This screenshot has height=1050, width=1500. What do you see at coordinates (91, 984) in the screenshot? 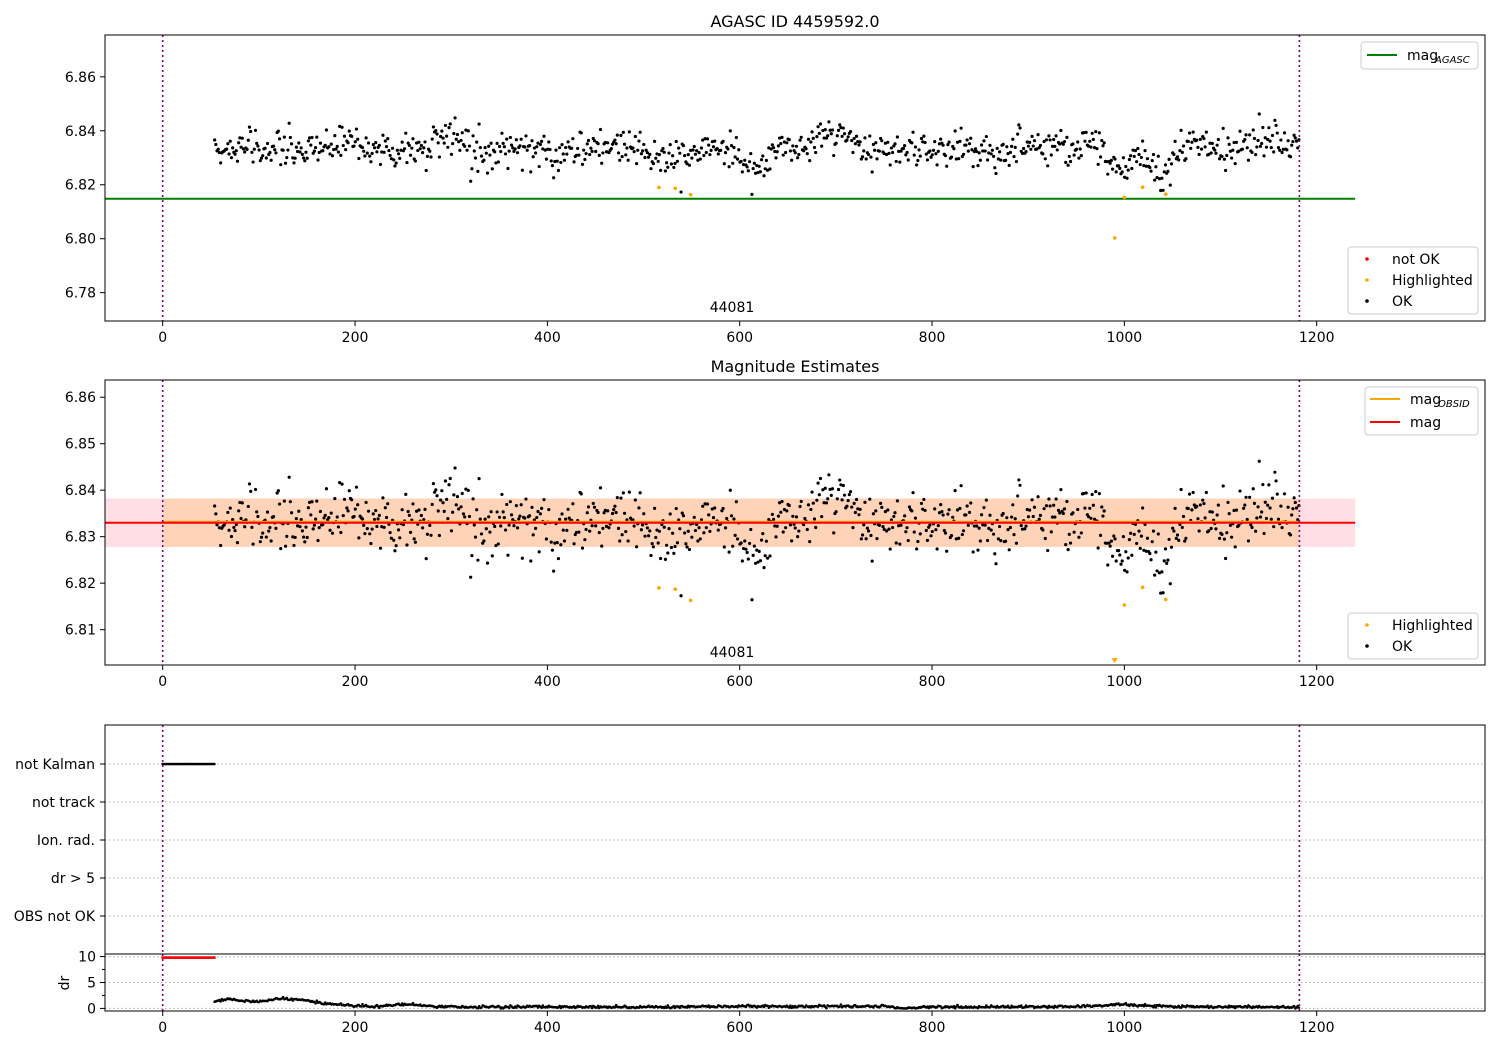
I see `y-tick-label: 5` at bounding box center [91, 984].